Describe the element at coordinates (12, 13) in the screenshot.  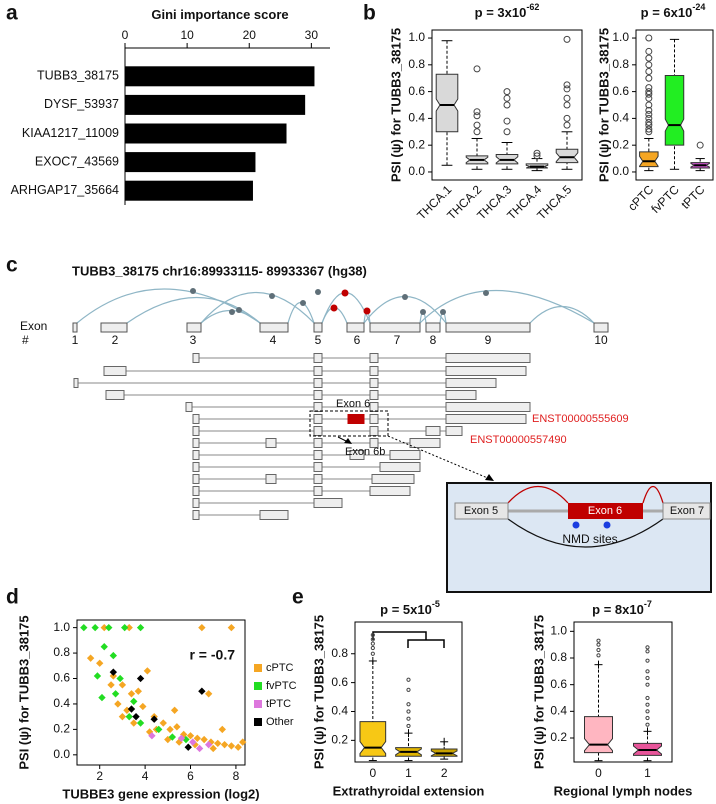
I see `panel-label: a` at that location.